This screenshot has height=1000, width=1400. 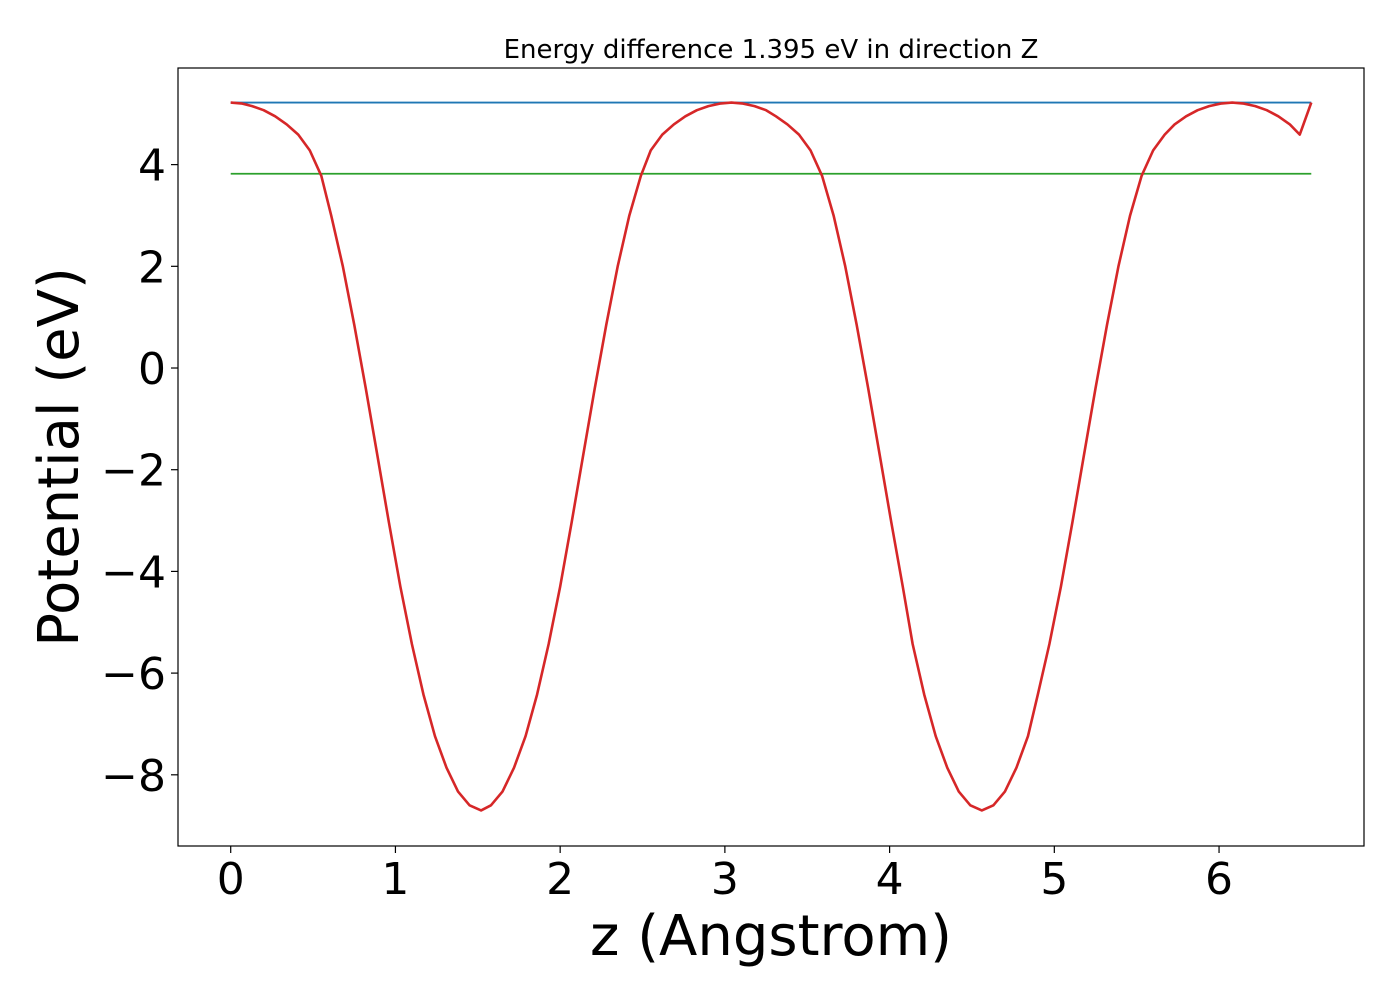 I want to click on x-tick-label: 3, so click(x=725, y=879).